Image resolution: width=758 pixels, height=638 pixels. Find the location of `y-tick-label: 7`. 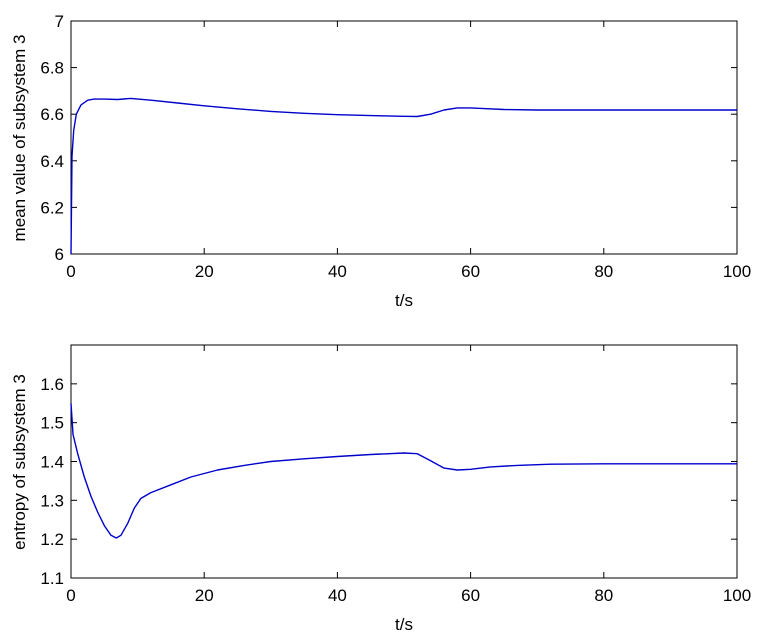

y-tick-label: 7 is located at coordinates (59, 21).